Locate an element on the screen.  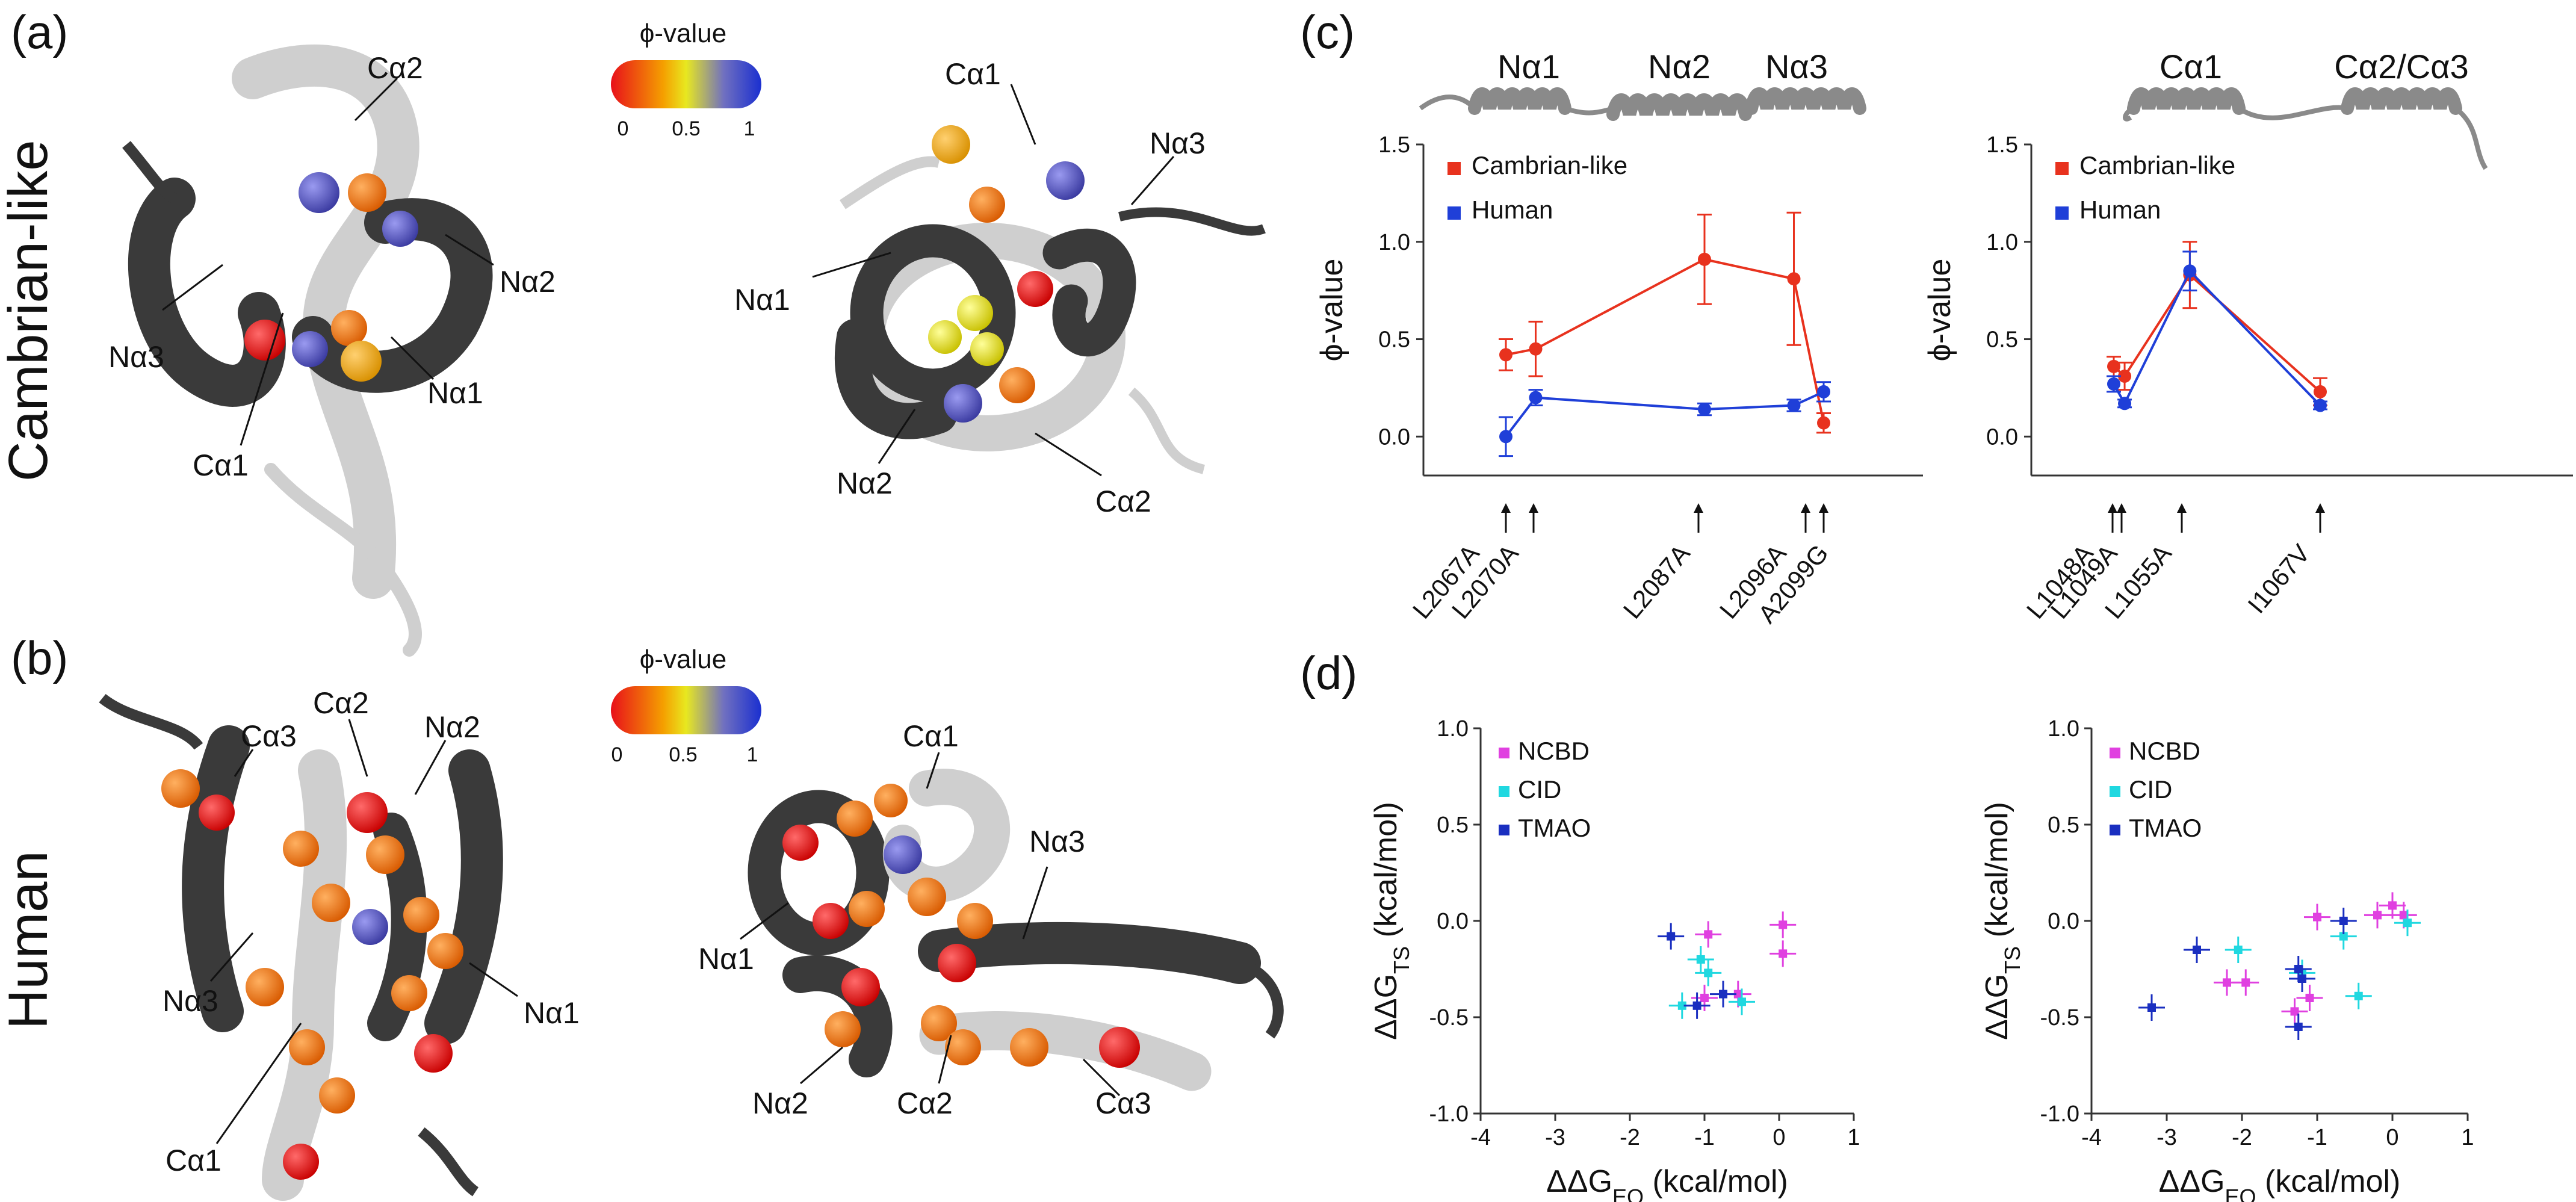
structure-human-right: Cα1 Nα3 Nα1 Nα2 Cα2 Cα3 is located at coordinates (991, 919).